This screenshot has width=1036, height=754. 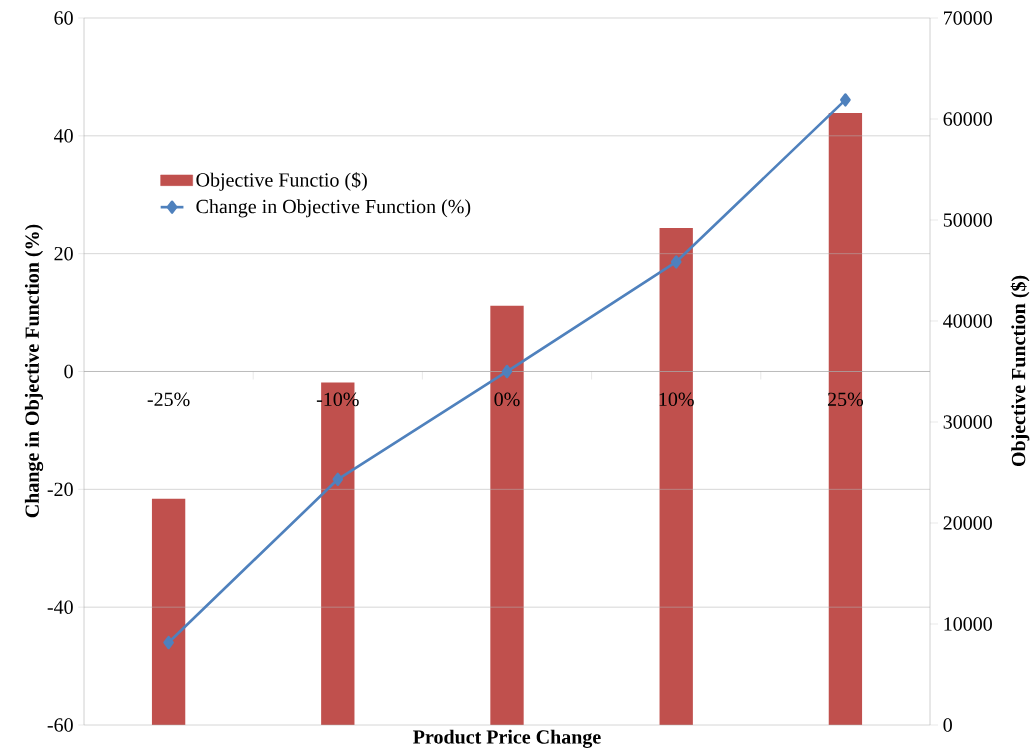 What do you see at coordinates (968, 624) in the screenshot?
I see `y2-tick-label: 10000` at bounding box center [968, 624].